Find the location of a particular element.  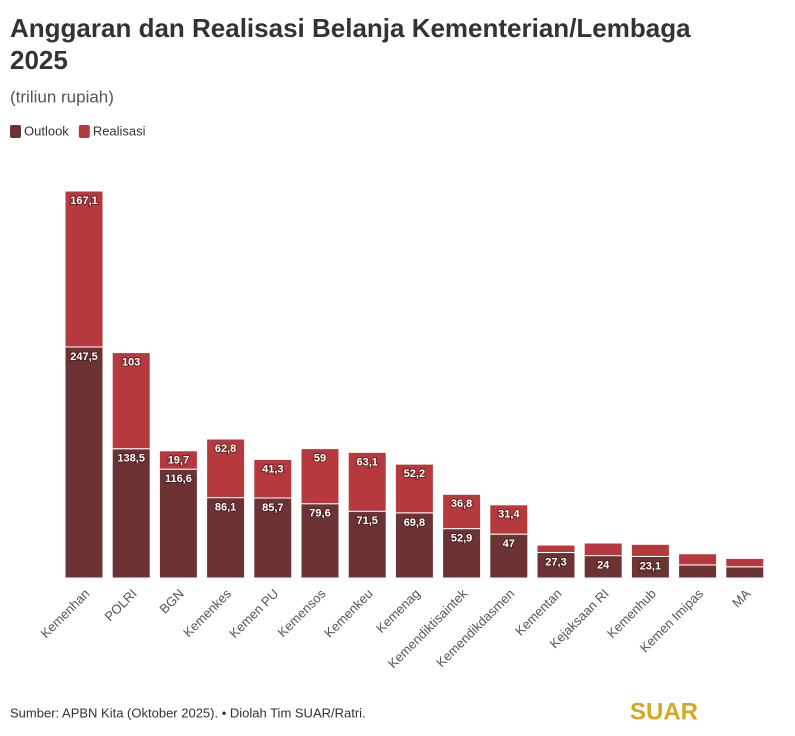

value-label: 167,1 is located at coordinates (84, 201).